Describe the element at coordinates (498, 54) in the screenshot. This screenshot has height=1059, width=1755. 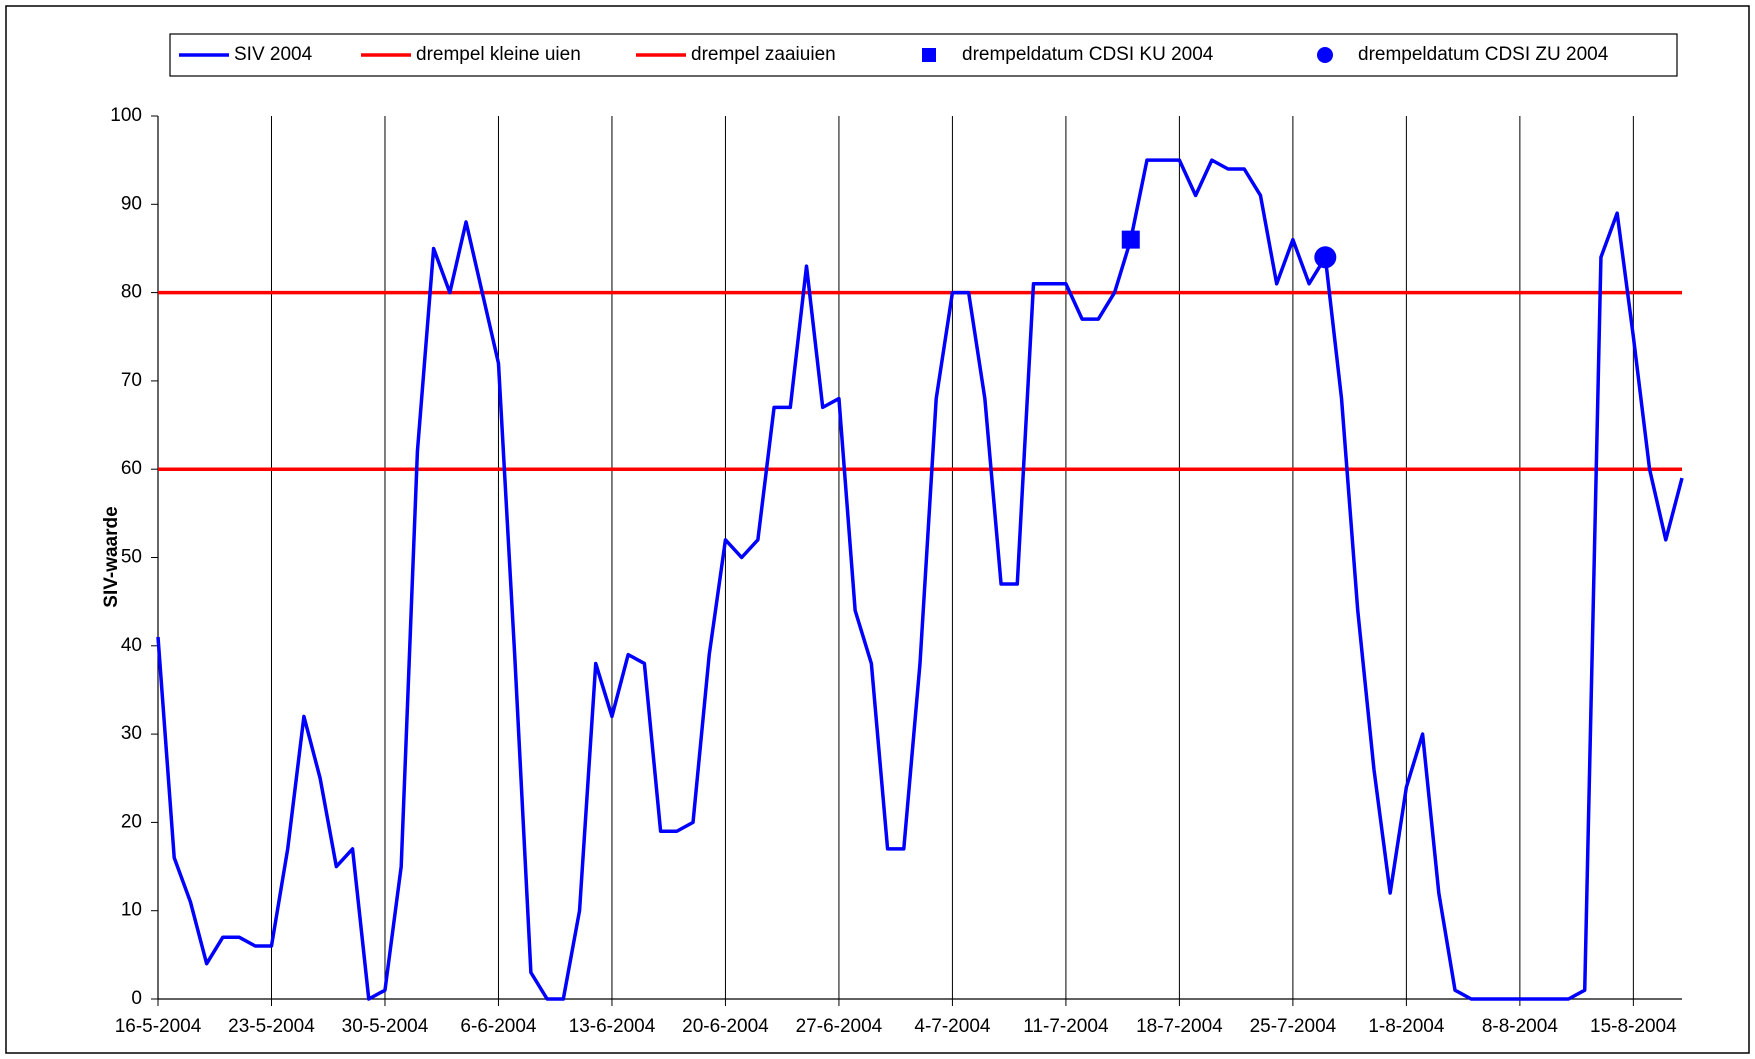
I see `legend-label: drempel kleine uien` at that location.